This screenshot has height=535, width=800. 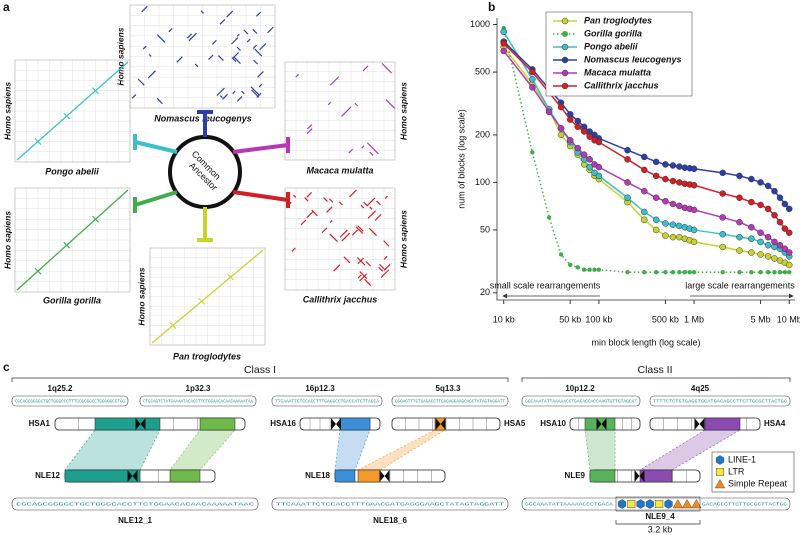 I want to click on dotplot-diagonal, so click(x=207, y=296).